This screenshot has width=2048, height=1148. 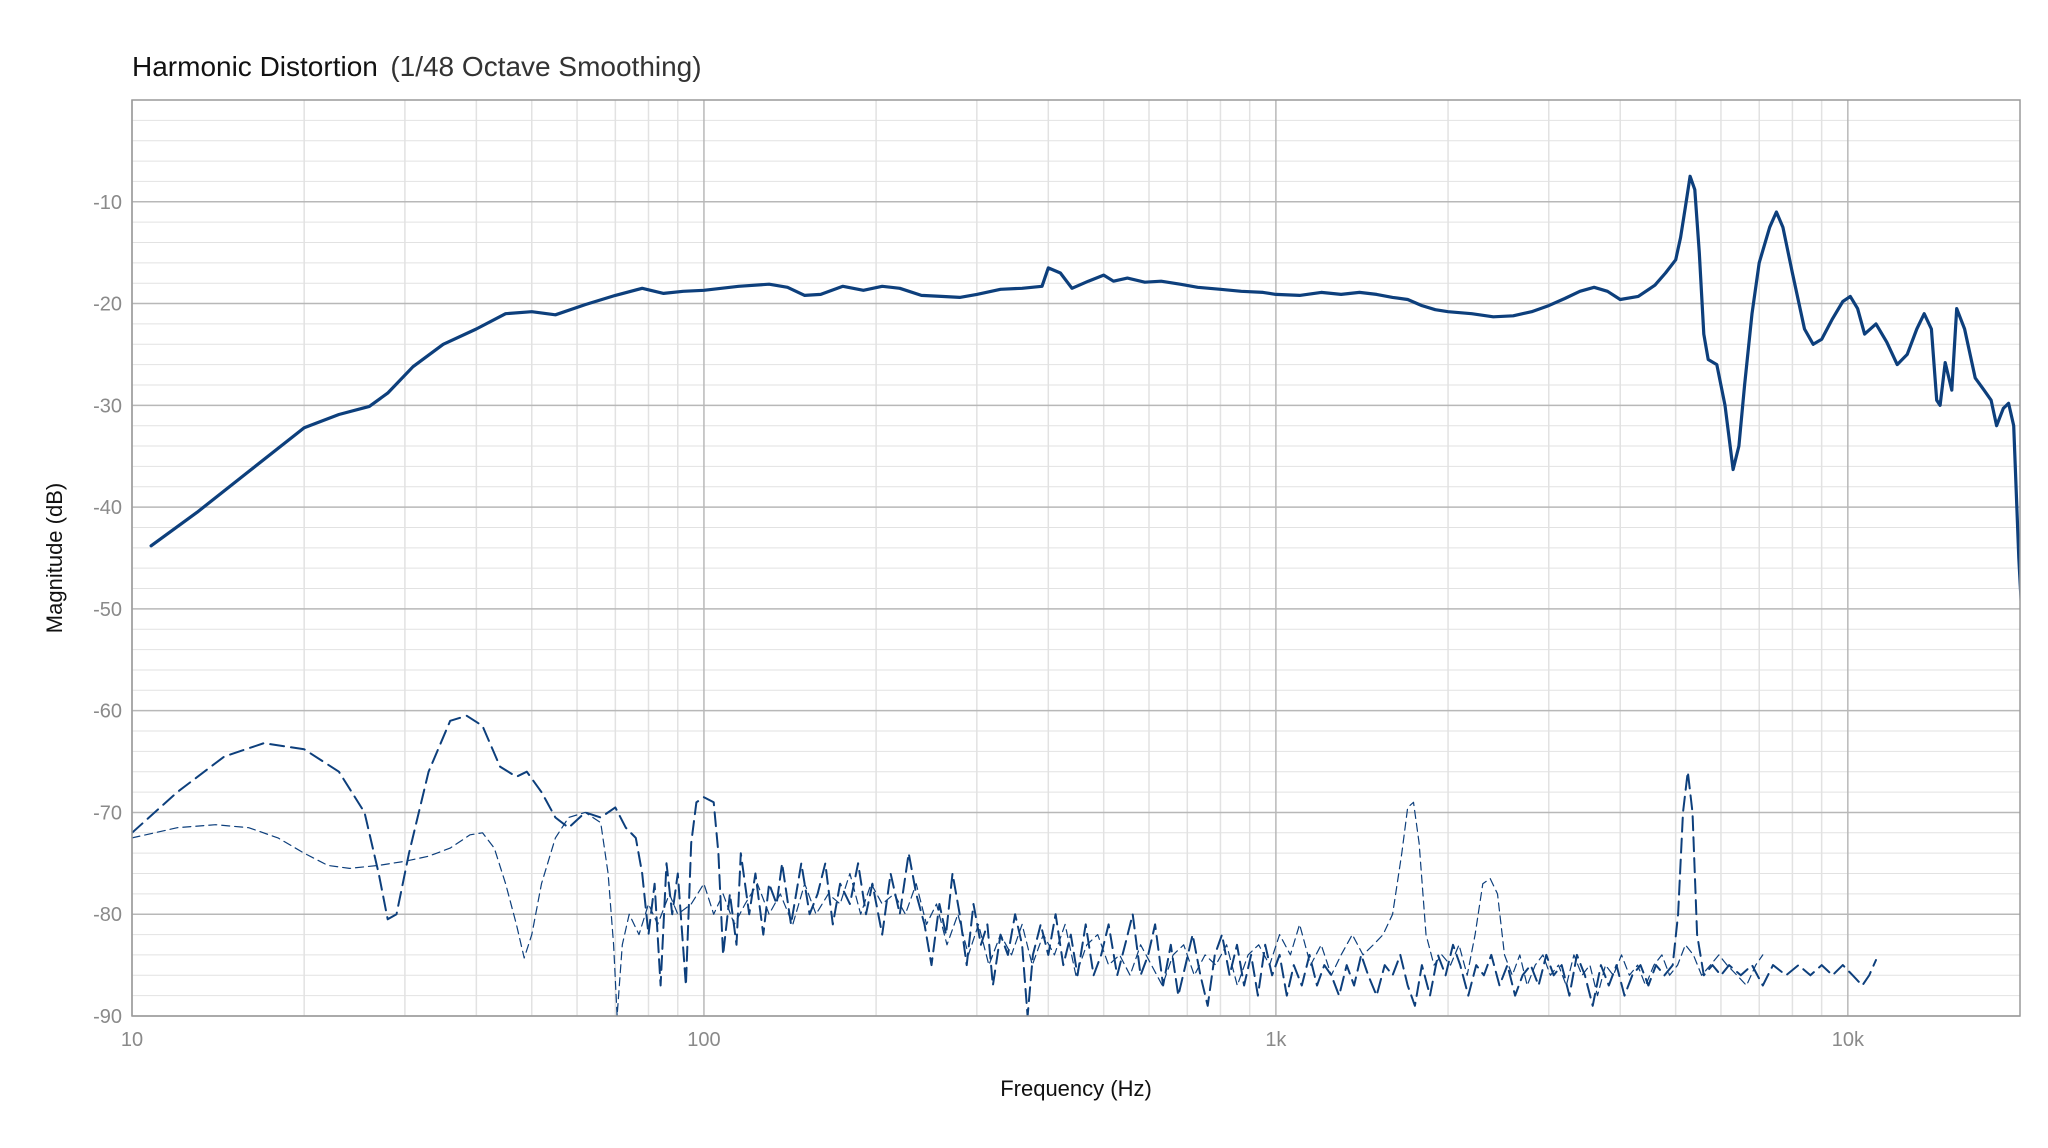 I want to click on y-tick-label: -50, so click(x=107, y=610).